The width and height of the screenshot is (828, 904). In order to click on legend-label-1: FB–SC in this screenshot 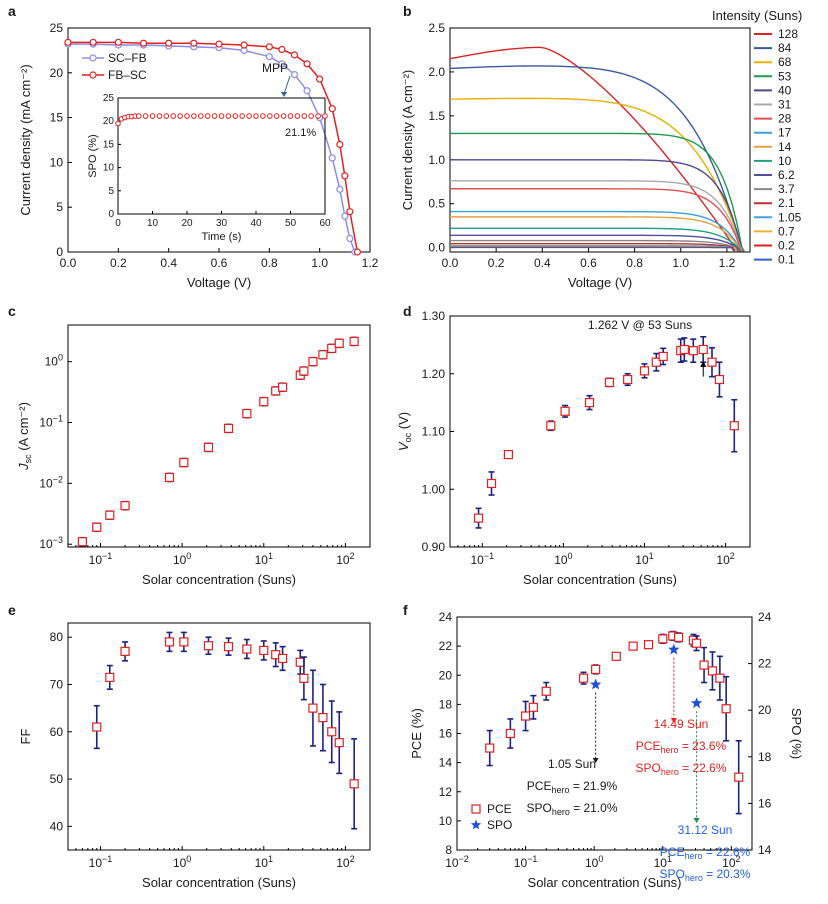, I will do `click(127, 75)`.